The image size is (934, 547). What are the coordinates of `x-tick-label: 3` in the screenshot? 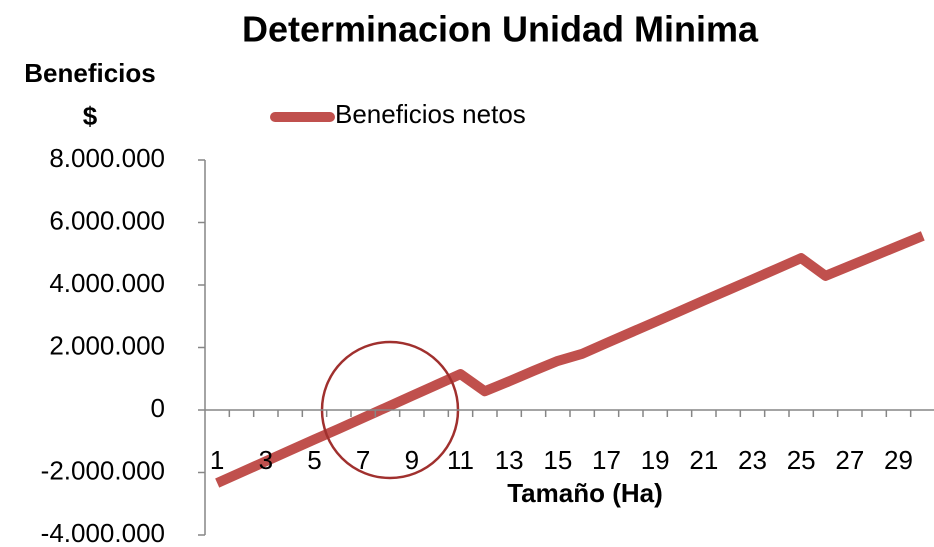 It's located at (266, 460).